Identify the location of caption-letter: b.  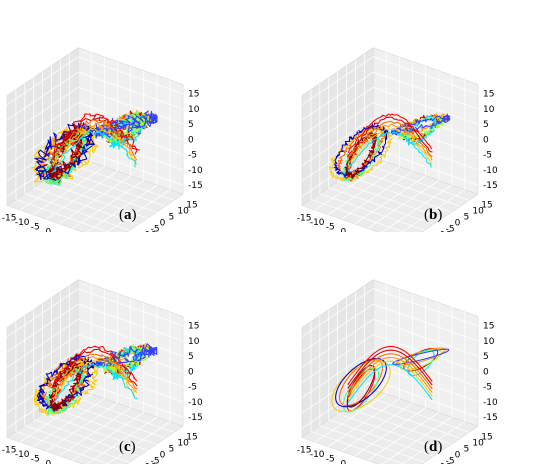
(433, 215).